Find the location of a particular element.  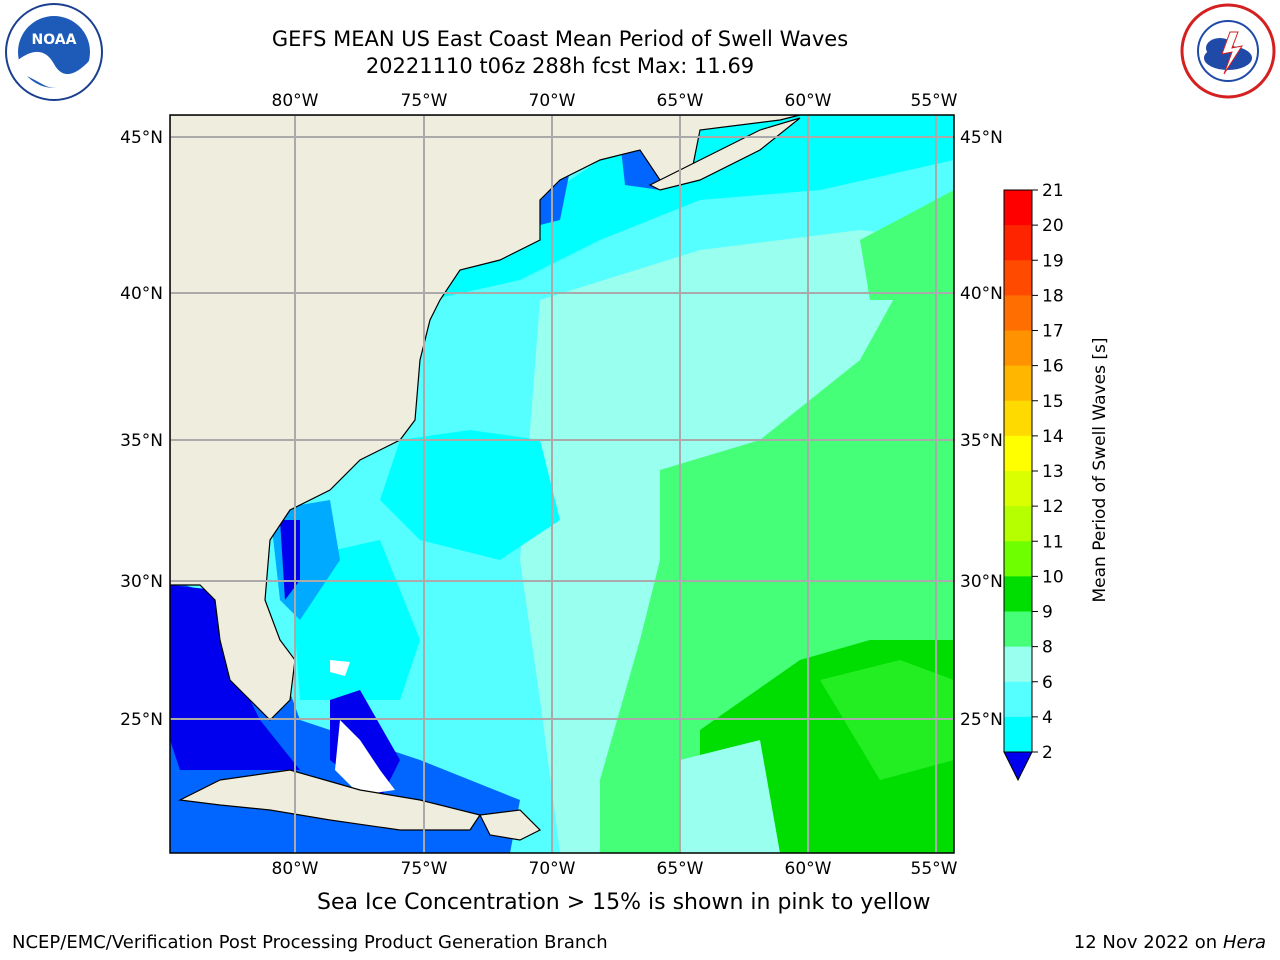

lat-tick-left: 25°N is located at coordinates (141, 720).